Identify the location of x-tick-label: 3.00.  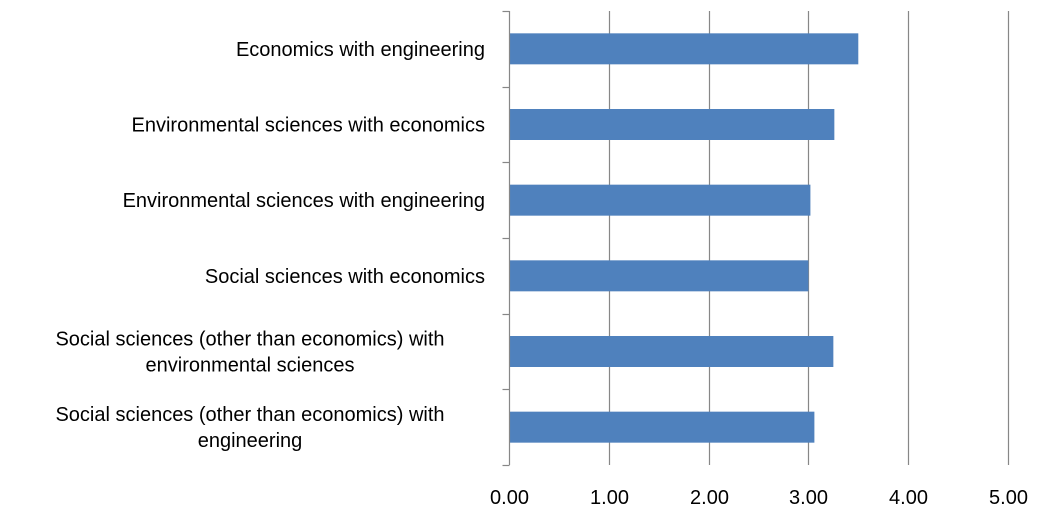
(808, 498).